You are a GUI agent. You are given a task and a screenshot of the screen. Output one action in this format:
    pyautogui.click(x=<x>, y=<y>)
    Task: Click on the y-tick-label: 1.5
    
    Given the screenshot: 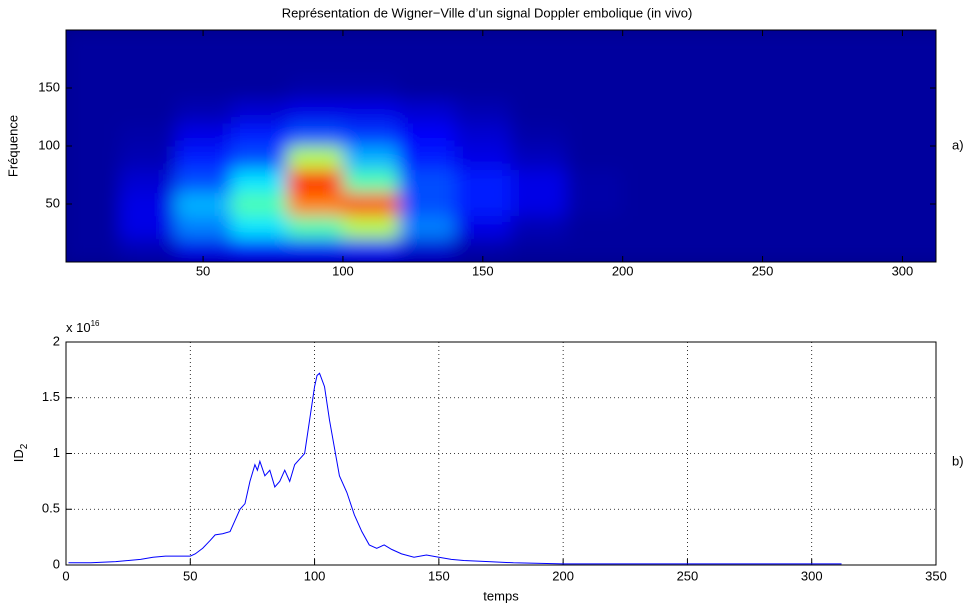 What is the action you would take?
    pyautogui.click(x=51, y=396)
    